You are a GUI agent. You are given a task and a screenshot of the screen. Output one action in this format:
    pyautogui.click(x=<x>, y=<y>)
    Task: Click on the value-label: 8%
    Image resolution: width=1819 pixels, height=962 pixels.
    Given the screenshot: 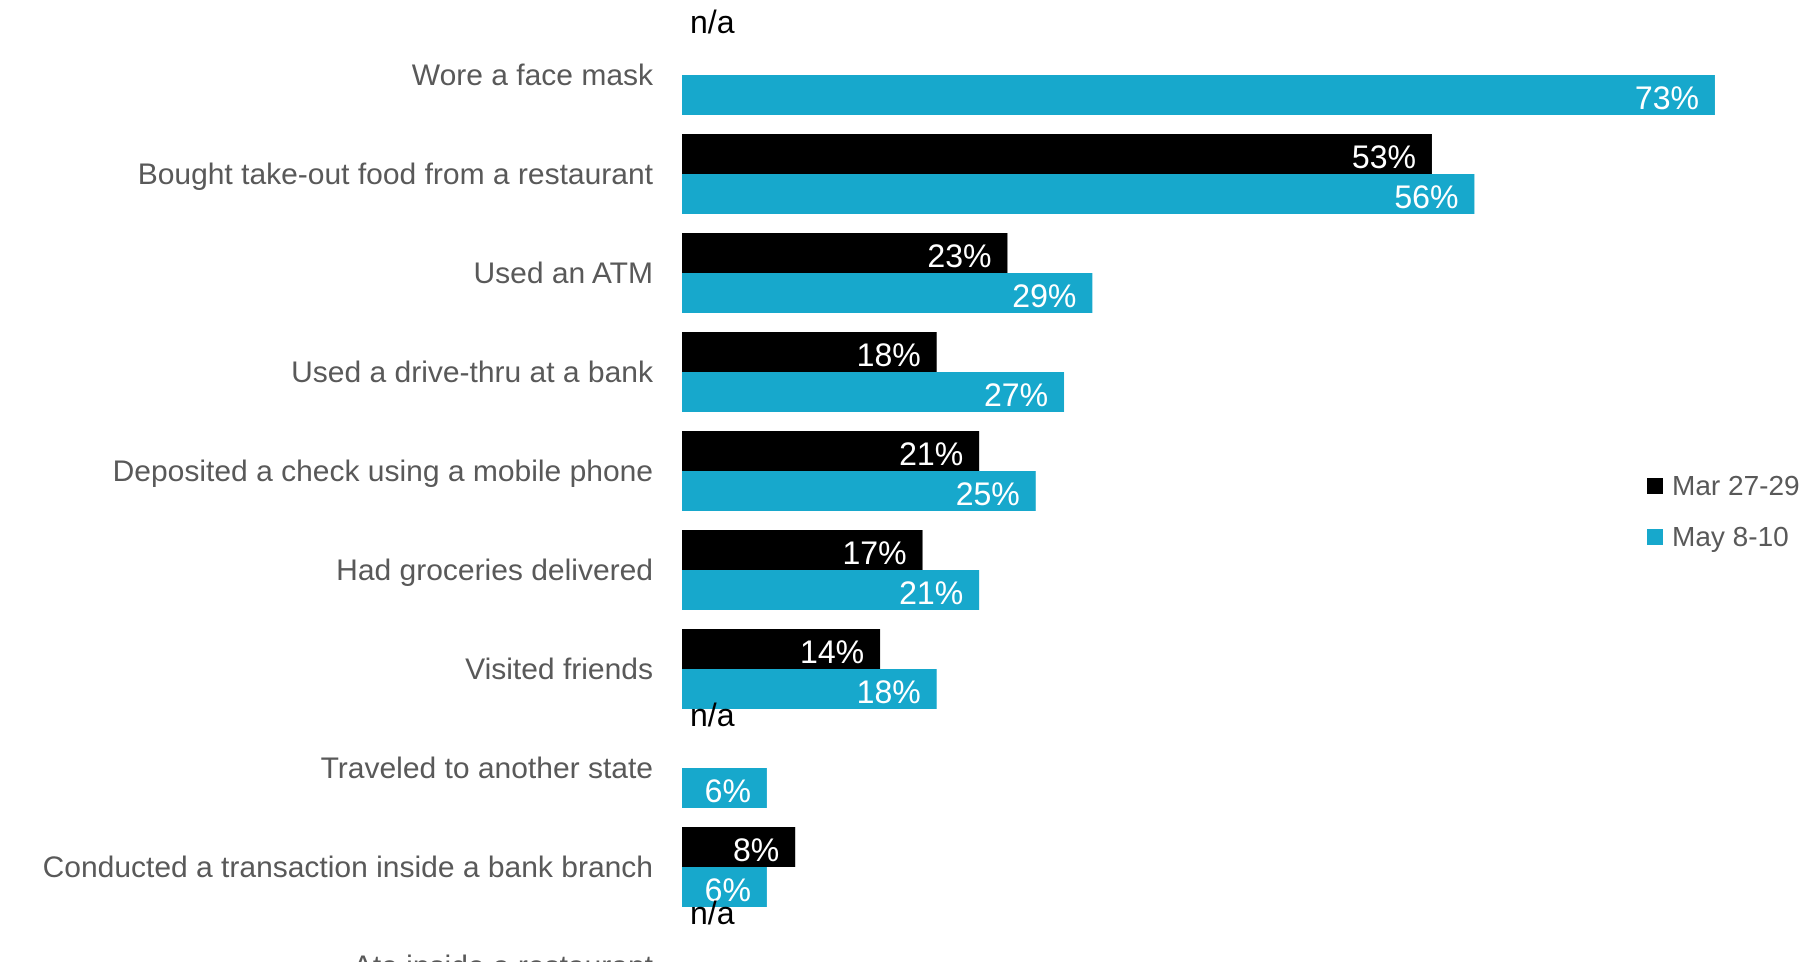 What is the action you would take?
    pyautogui.click(x=756, y=850)
    